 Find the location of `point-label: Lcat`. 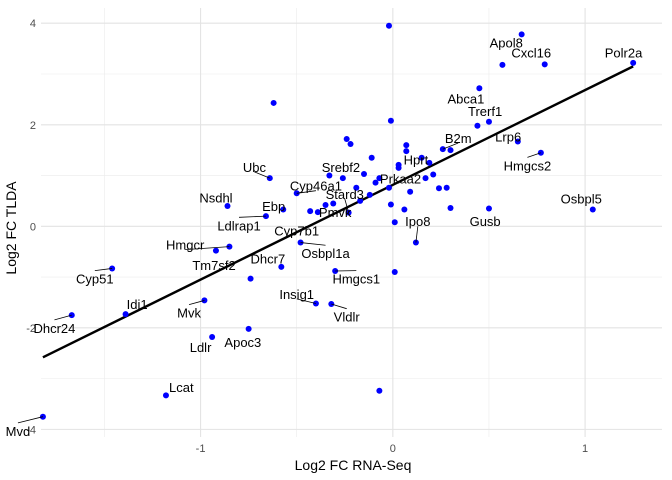

point-label: Lcat is located at coordinates (181, 387).